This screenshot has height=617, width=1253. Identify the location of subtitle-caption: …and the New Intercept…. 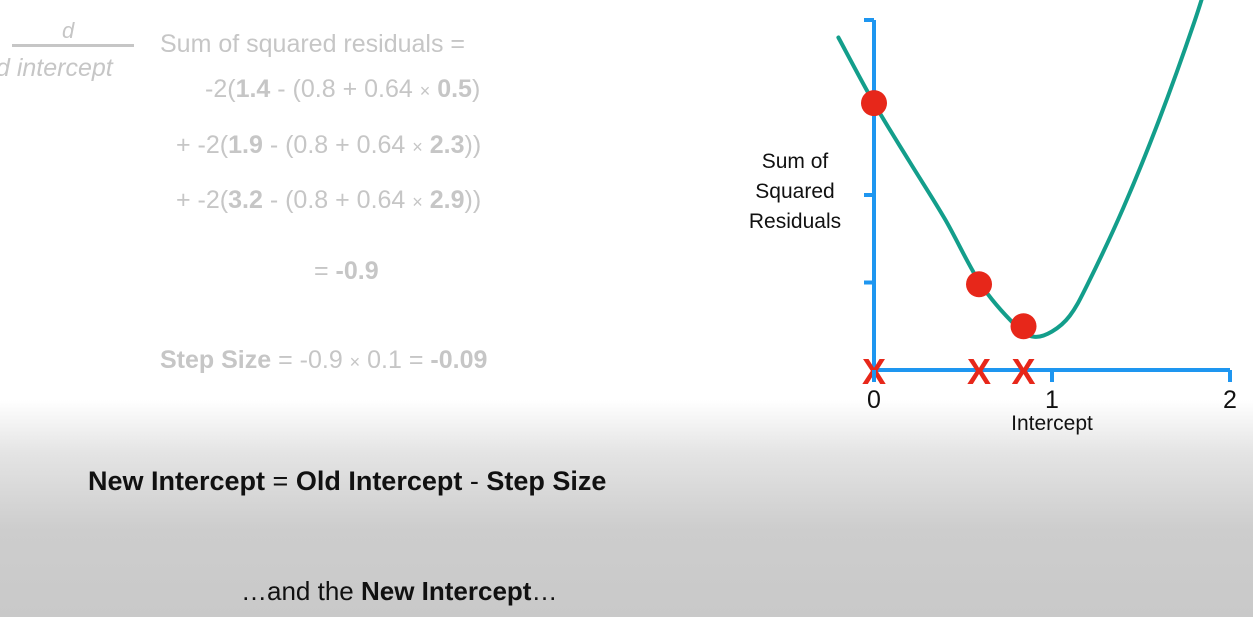
(399, 591).